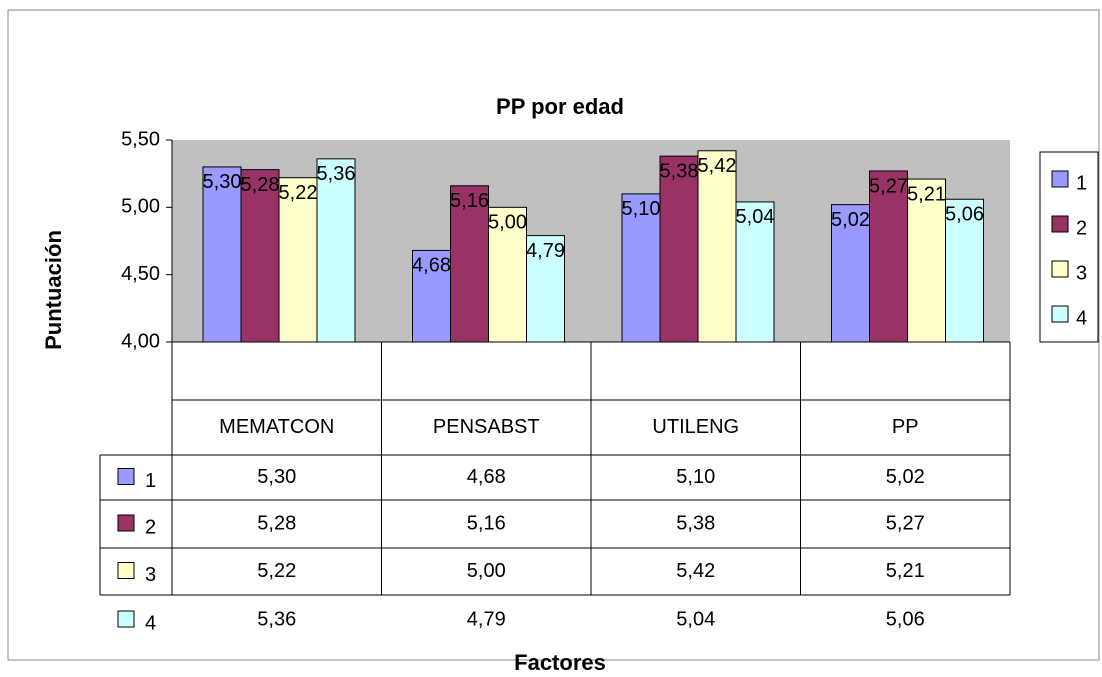 The image size is (1102, 677). What do you see at coordinates (486, 477) in the screenshot?
I see `table-cell: 4,68` at bounding box center [486, 477].